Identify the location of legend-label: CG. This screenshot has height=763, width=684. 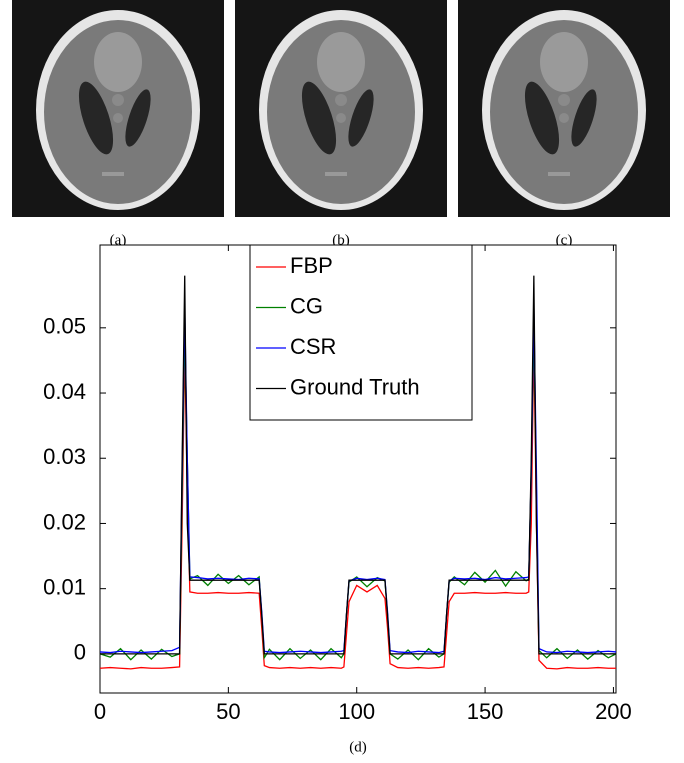
(306, 305).